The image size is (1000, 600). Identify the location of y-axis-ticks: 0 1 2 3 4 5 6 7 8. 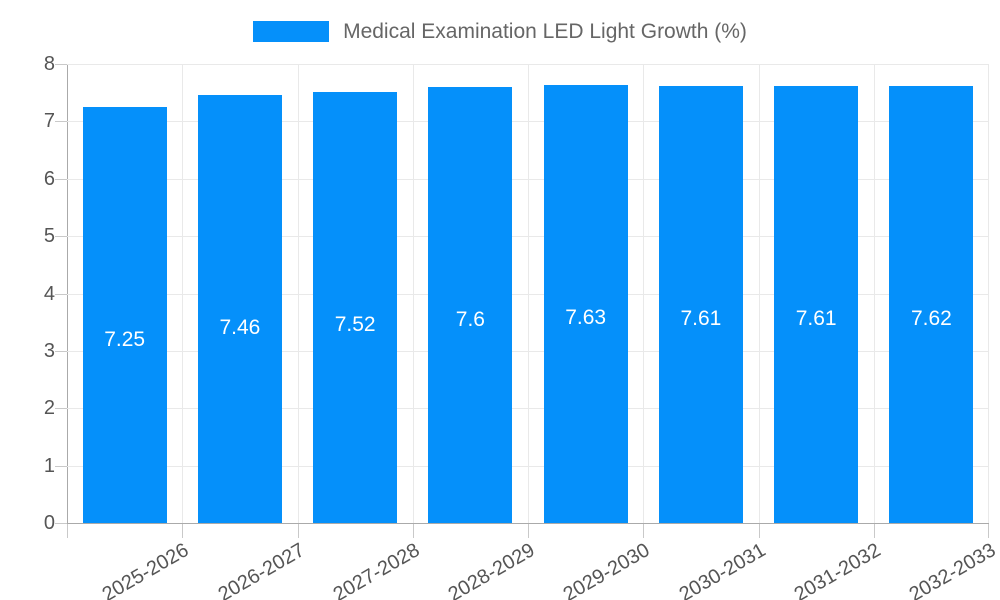
(33, 293).